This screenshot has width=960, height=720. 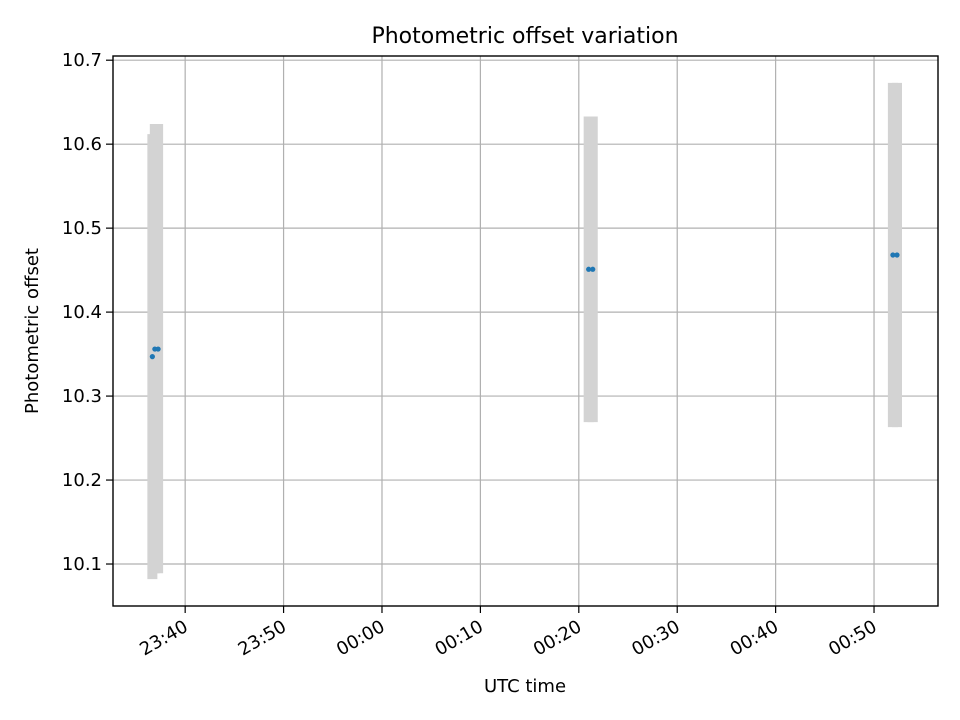 What do you see at coordinates (524, 306) in the screenshot?
I see `data-points` at bounding box center [524, 306].